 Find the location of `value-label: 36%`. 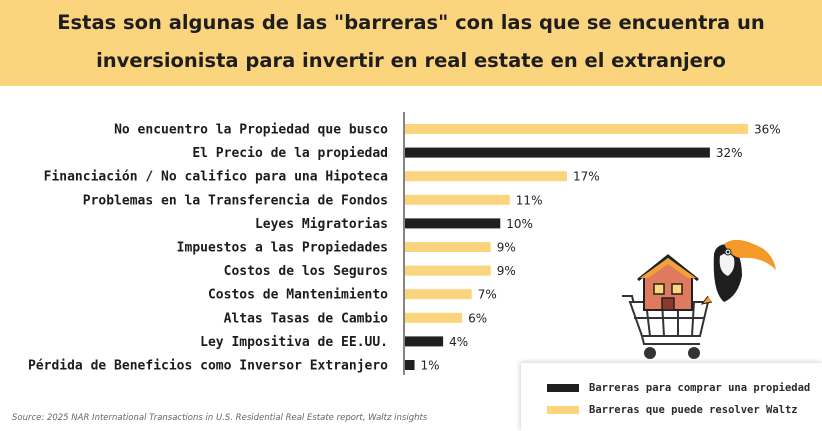

value-label: 36% is located at coordinates (767, 130).